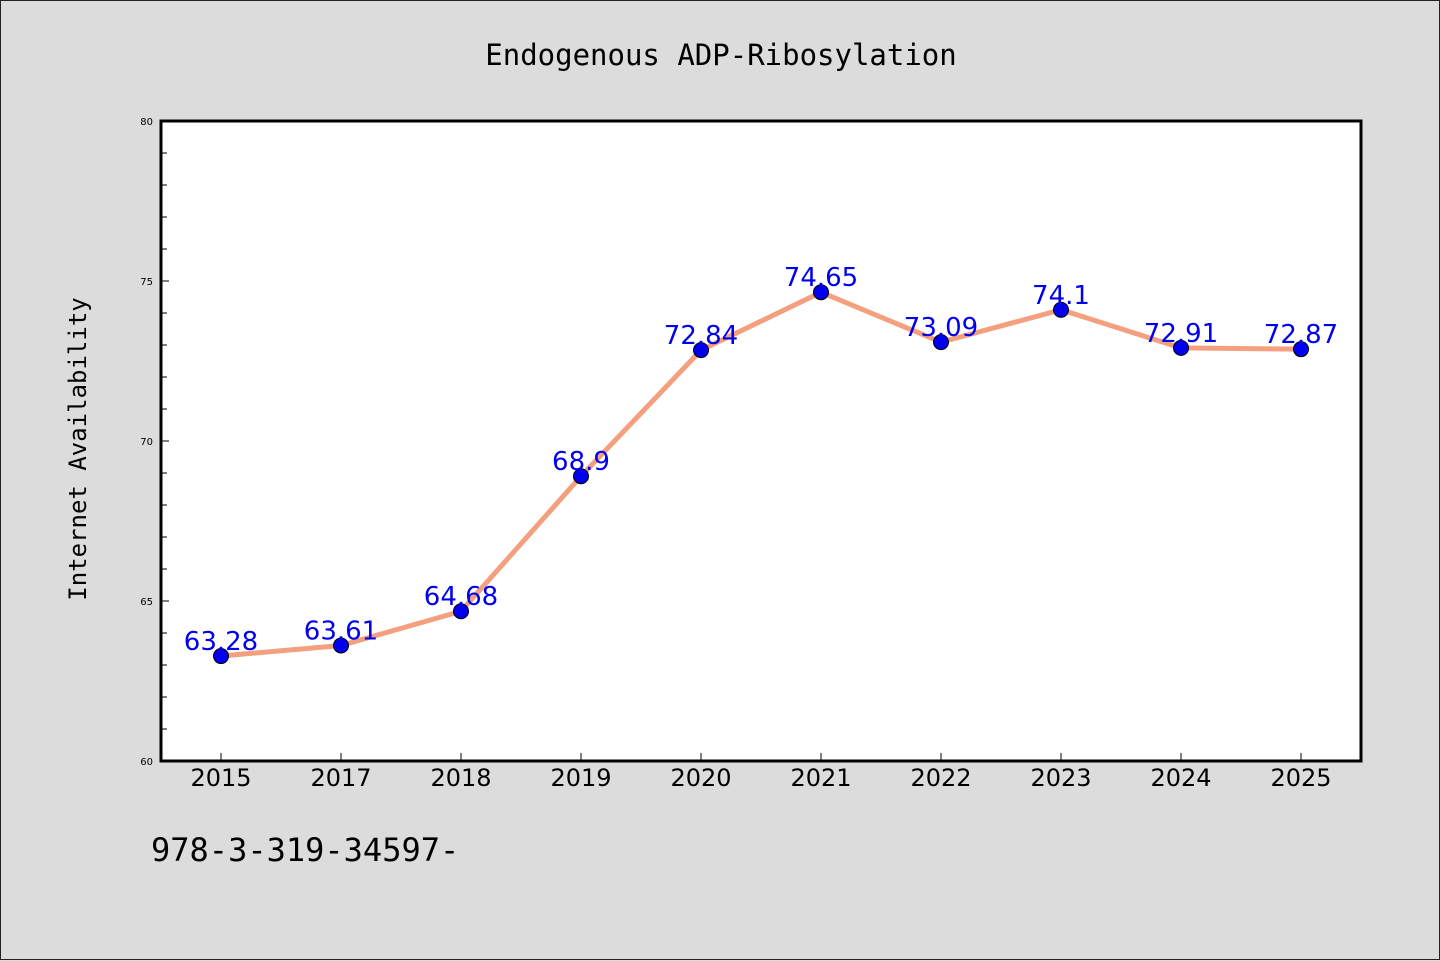 The height and width of the screenshot is (961, 1440). I want to click on x-tick-label: 2017, so click(340, 778).